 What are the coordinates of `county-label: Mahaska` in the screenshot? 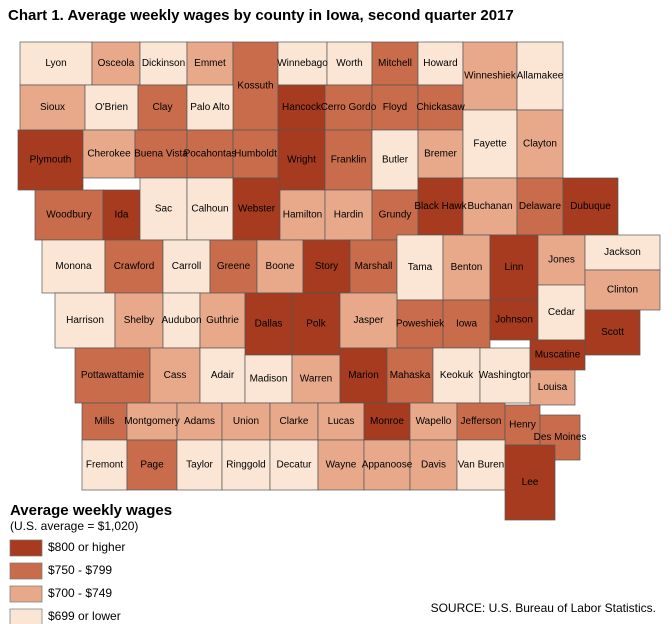 It's located at (410, 375).